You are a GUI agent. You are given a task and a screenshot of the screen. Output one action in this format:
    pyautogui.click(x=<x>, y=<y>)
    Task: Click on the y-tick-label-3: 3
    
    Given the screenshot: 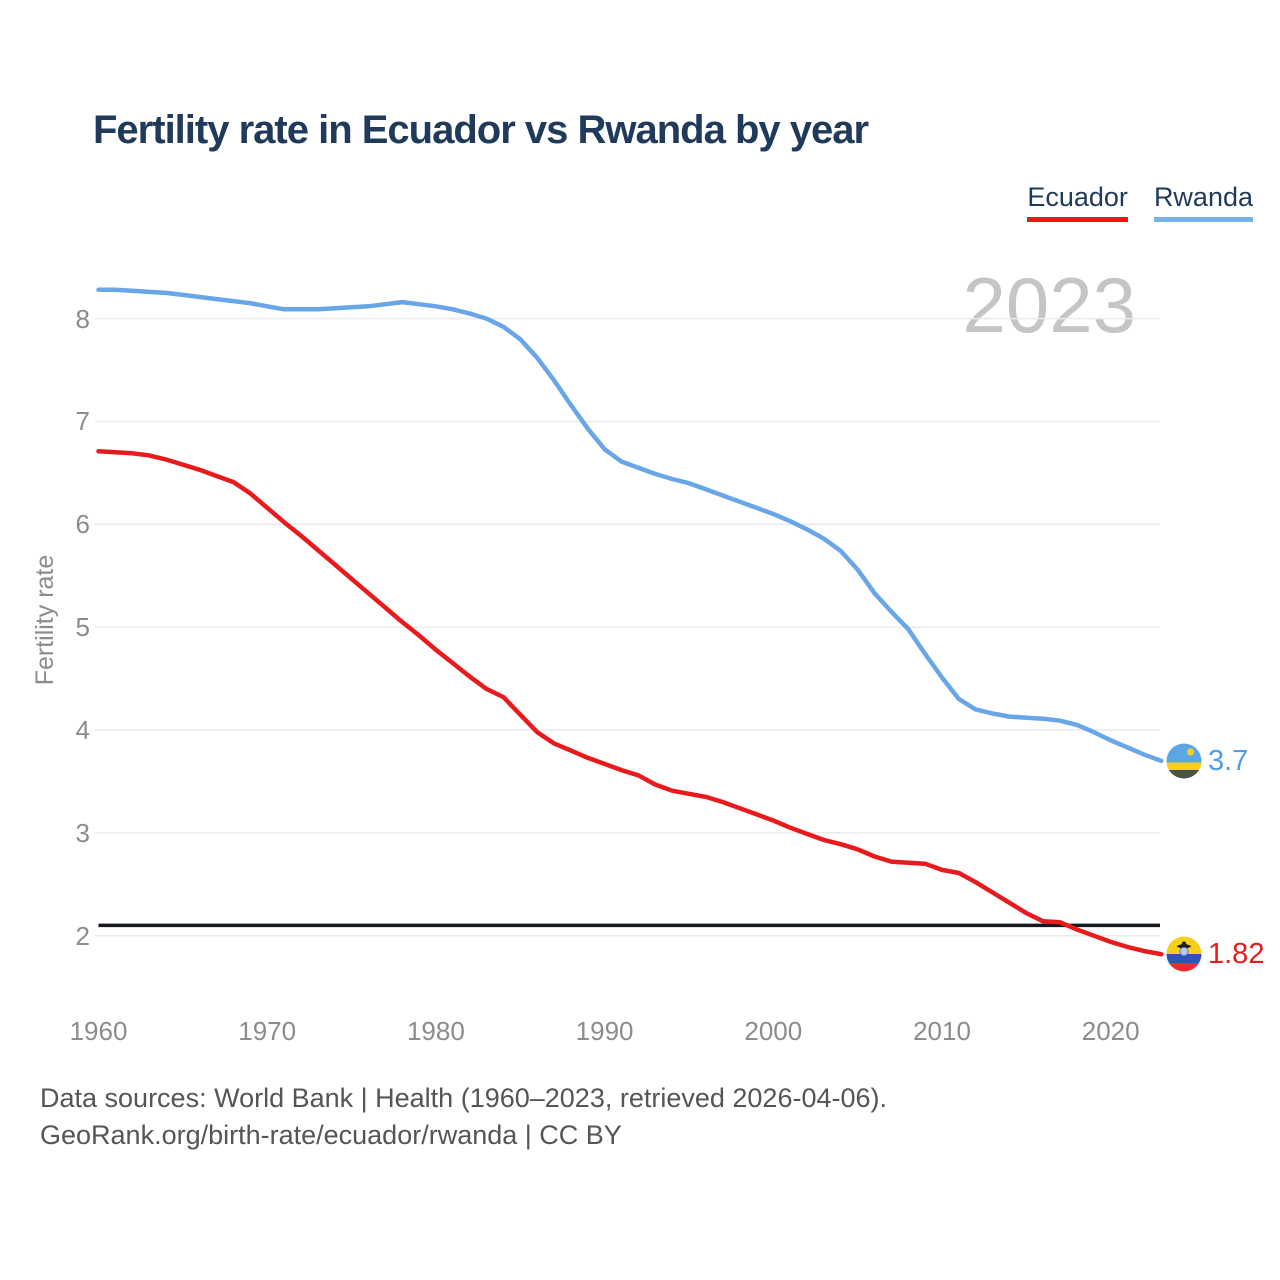 What is the action you would take?
    pyautogui.click(x=82, y=832)
    